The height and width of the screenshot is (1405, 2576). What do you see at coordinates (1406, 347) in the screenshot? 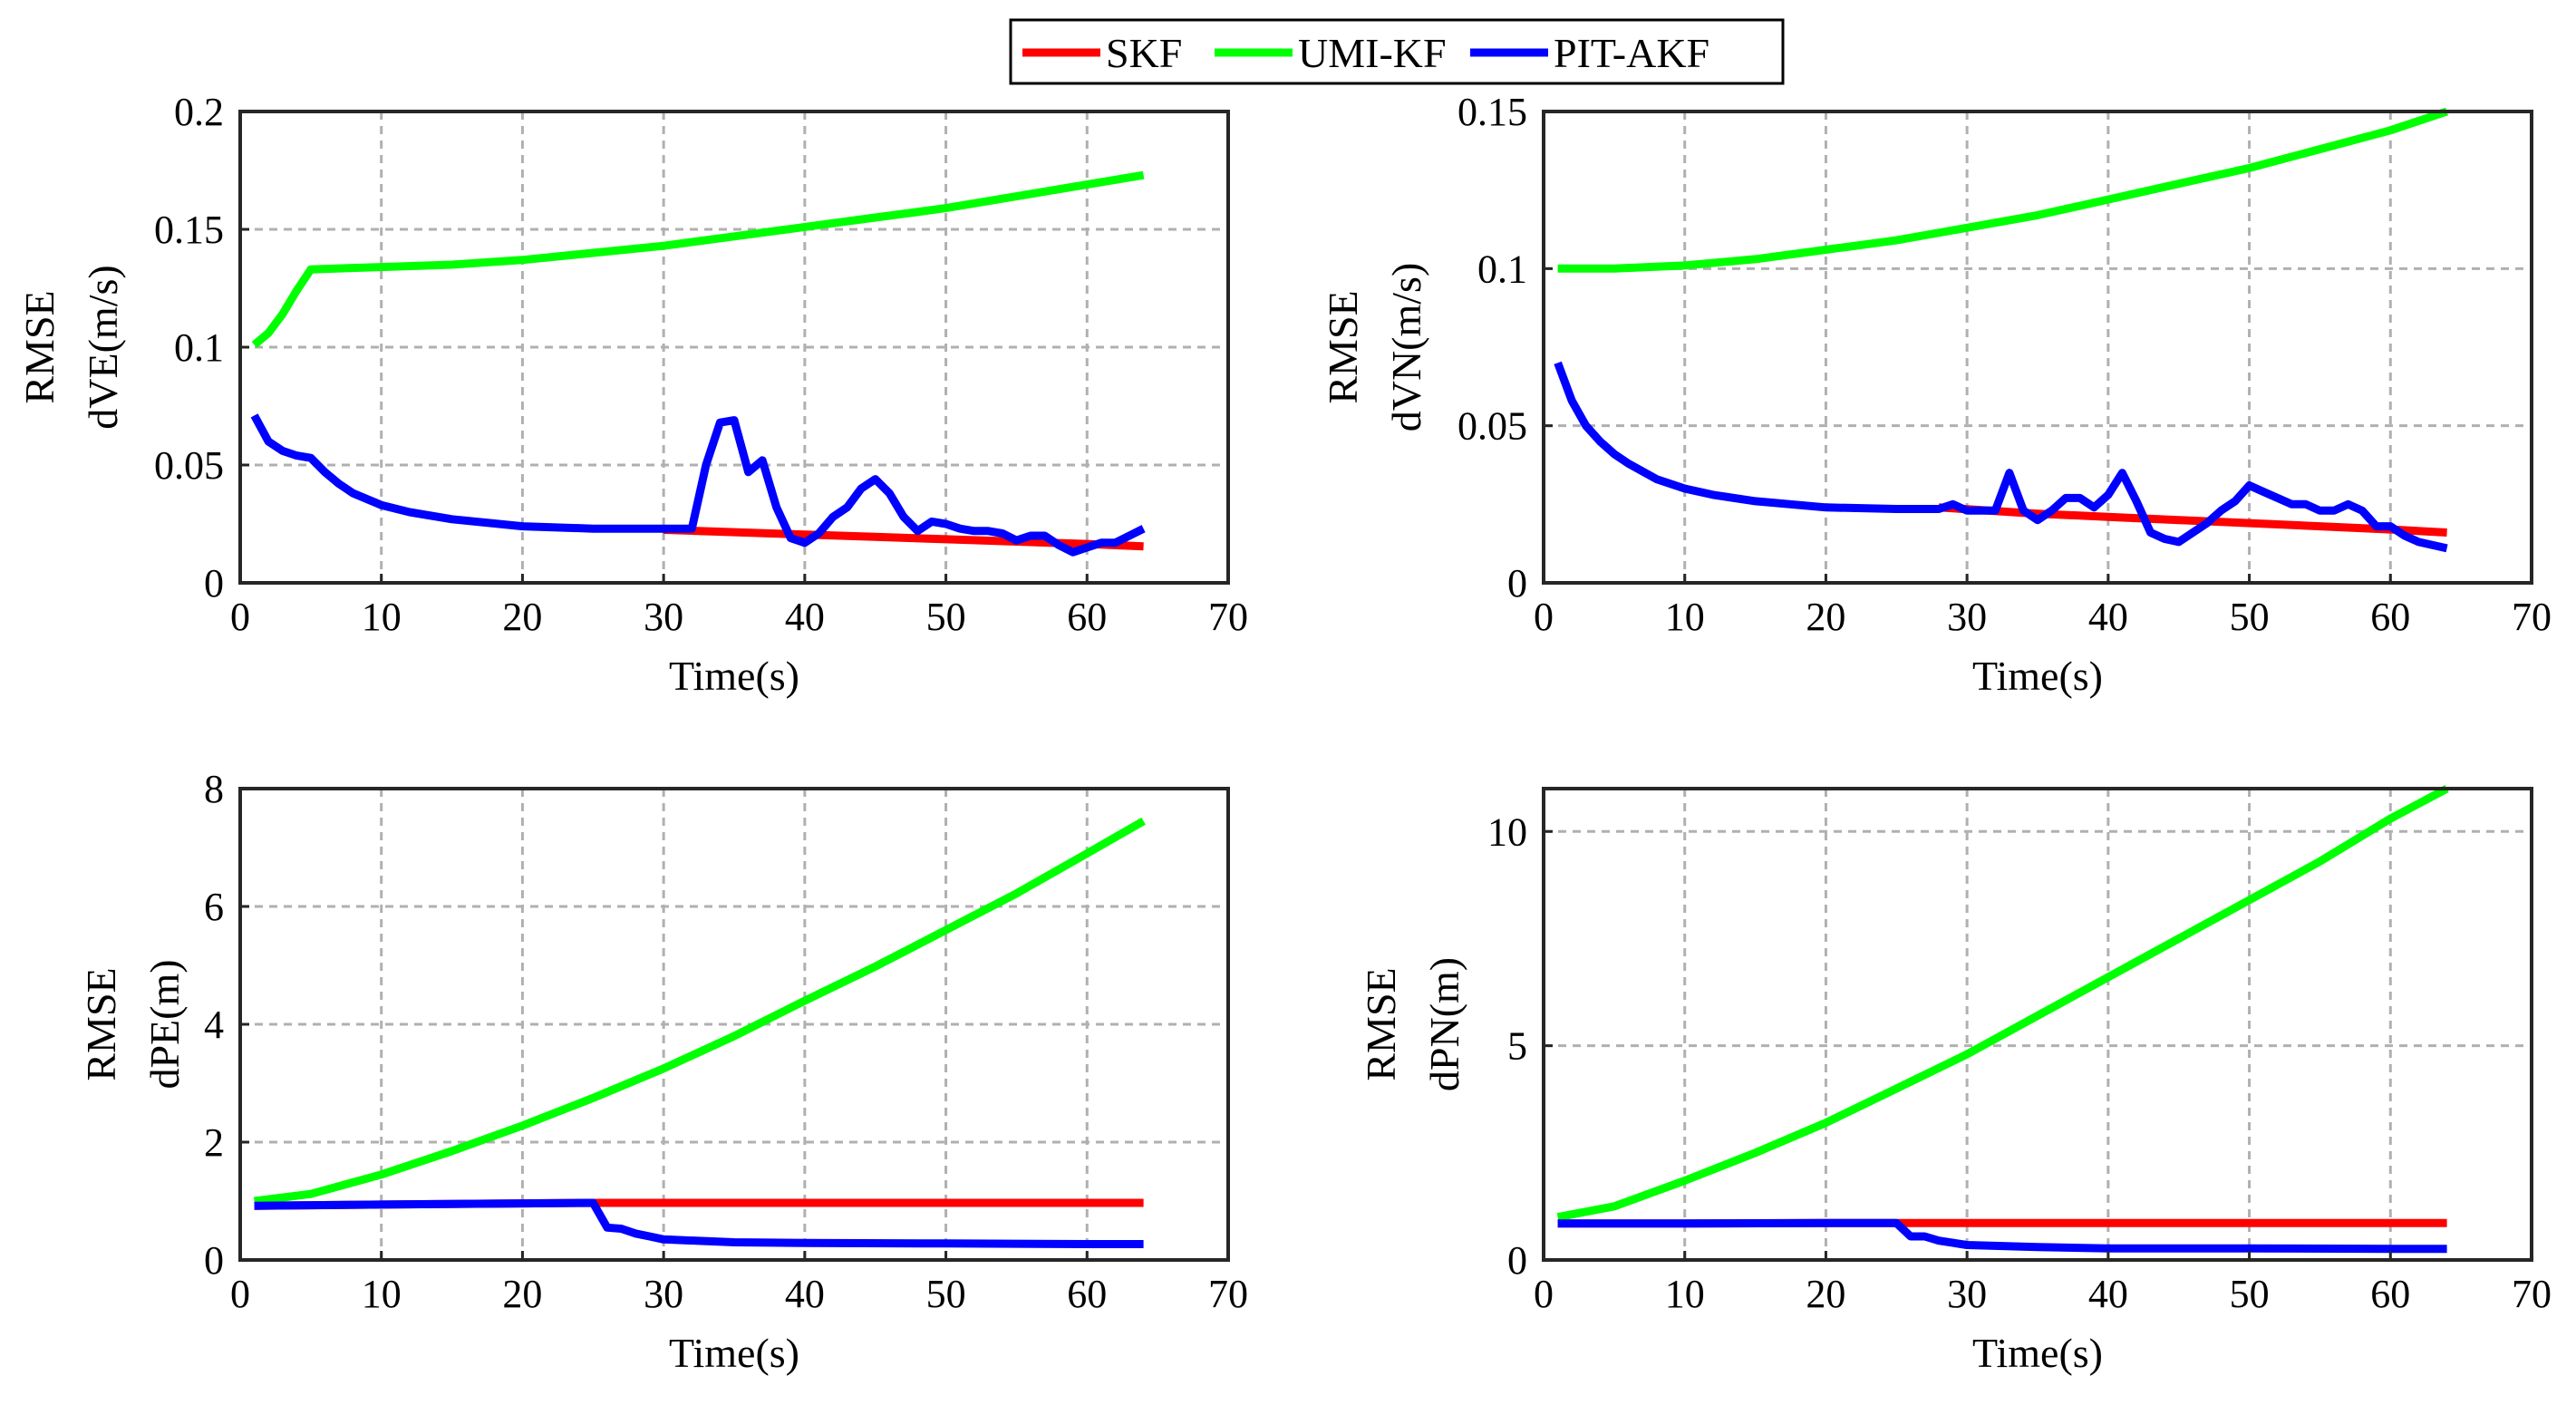
I see `y-axis-label-line2: dVN(m/s)` at bounding box center [1406, 347].